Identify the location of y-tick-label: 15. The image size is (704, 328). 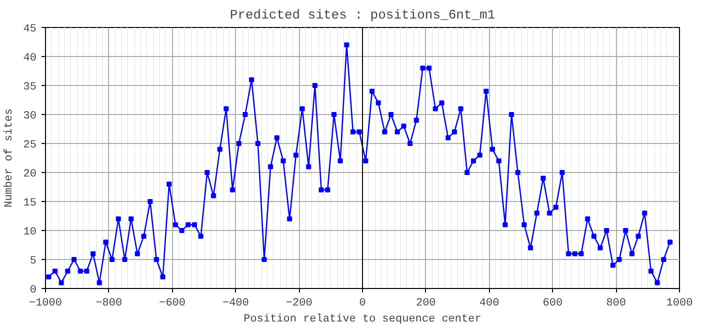
(29, 204).